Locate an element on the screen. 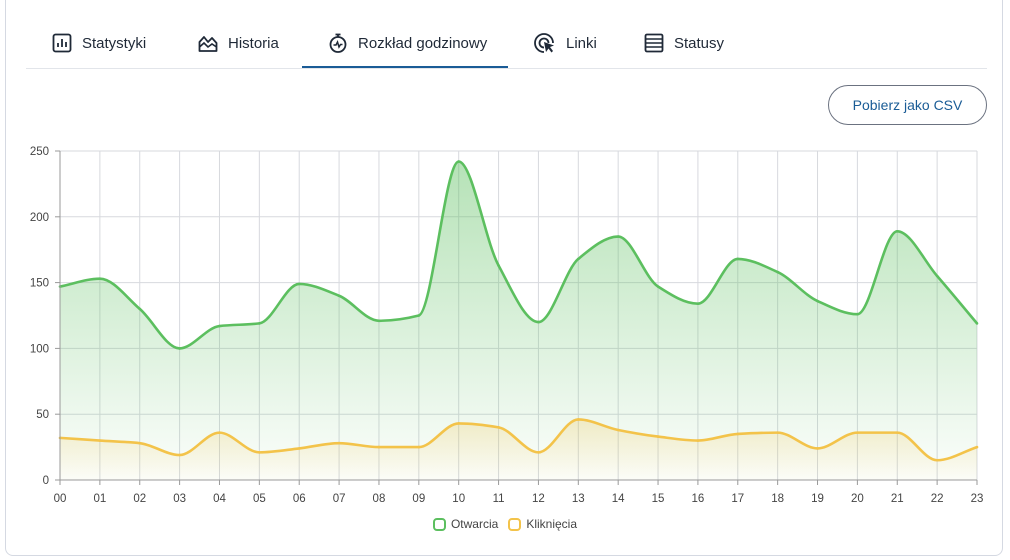 Image resolution: width=1010 pixels, height=560 pixels. tab-linki: Linki is located at coordinates (565, 43).